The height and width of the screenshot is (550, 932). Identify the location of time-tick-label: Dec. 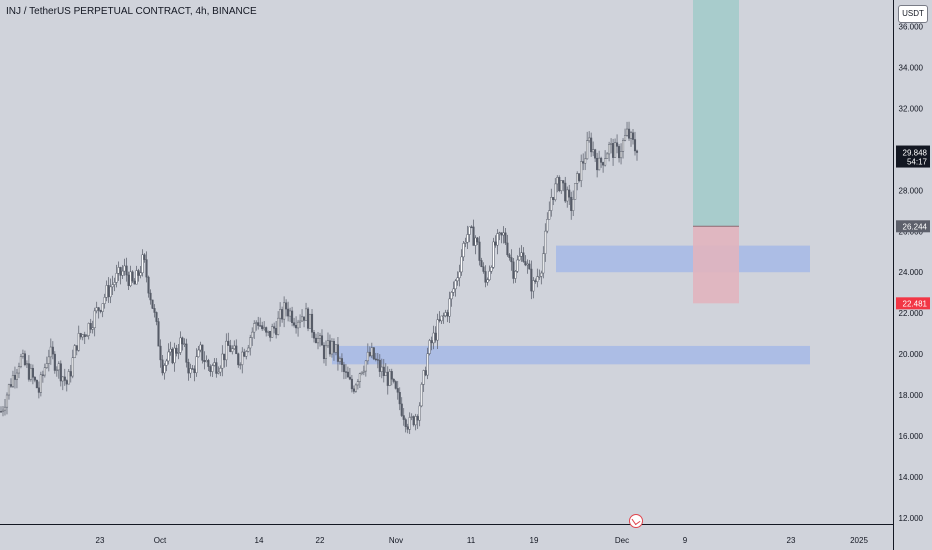
(622, 540).